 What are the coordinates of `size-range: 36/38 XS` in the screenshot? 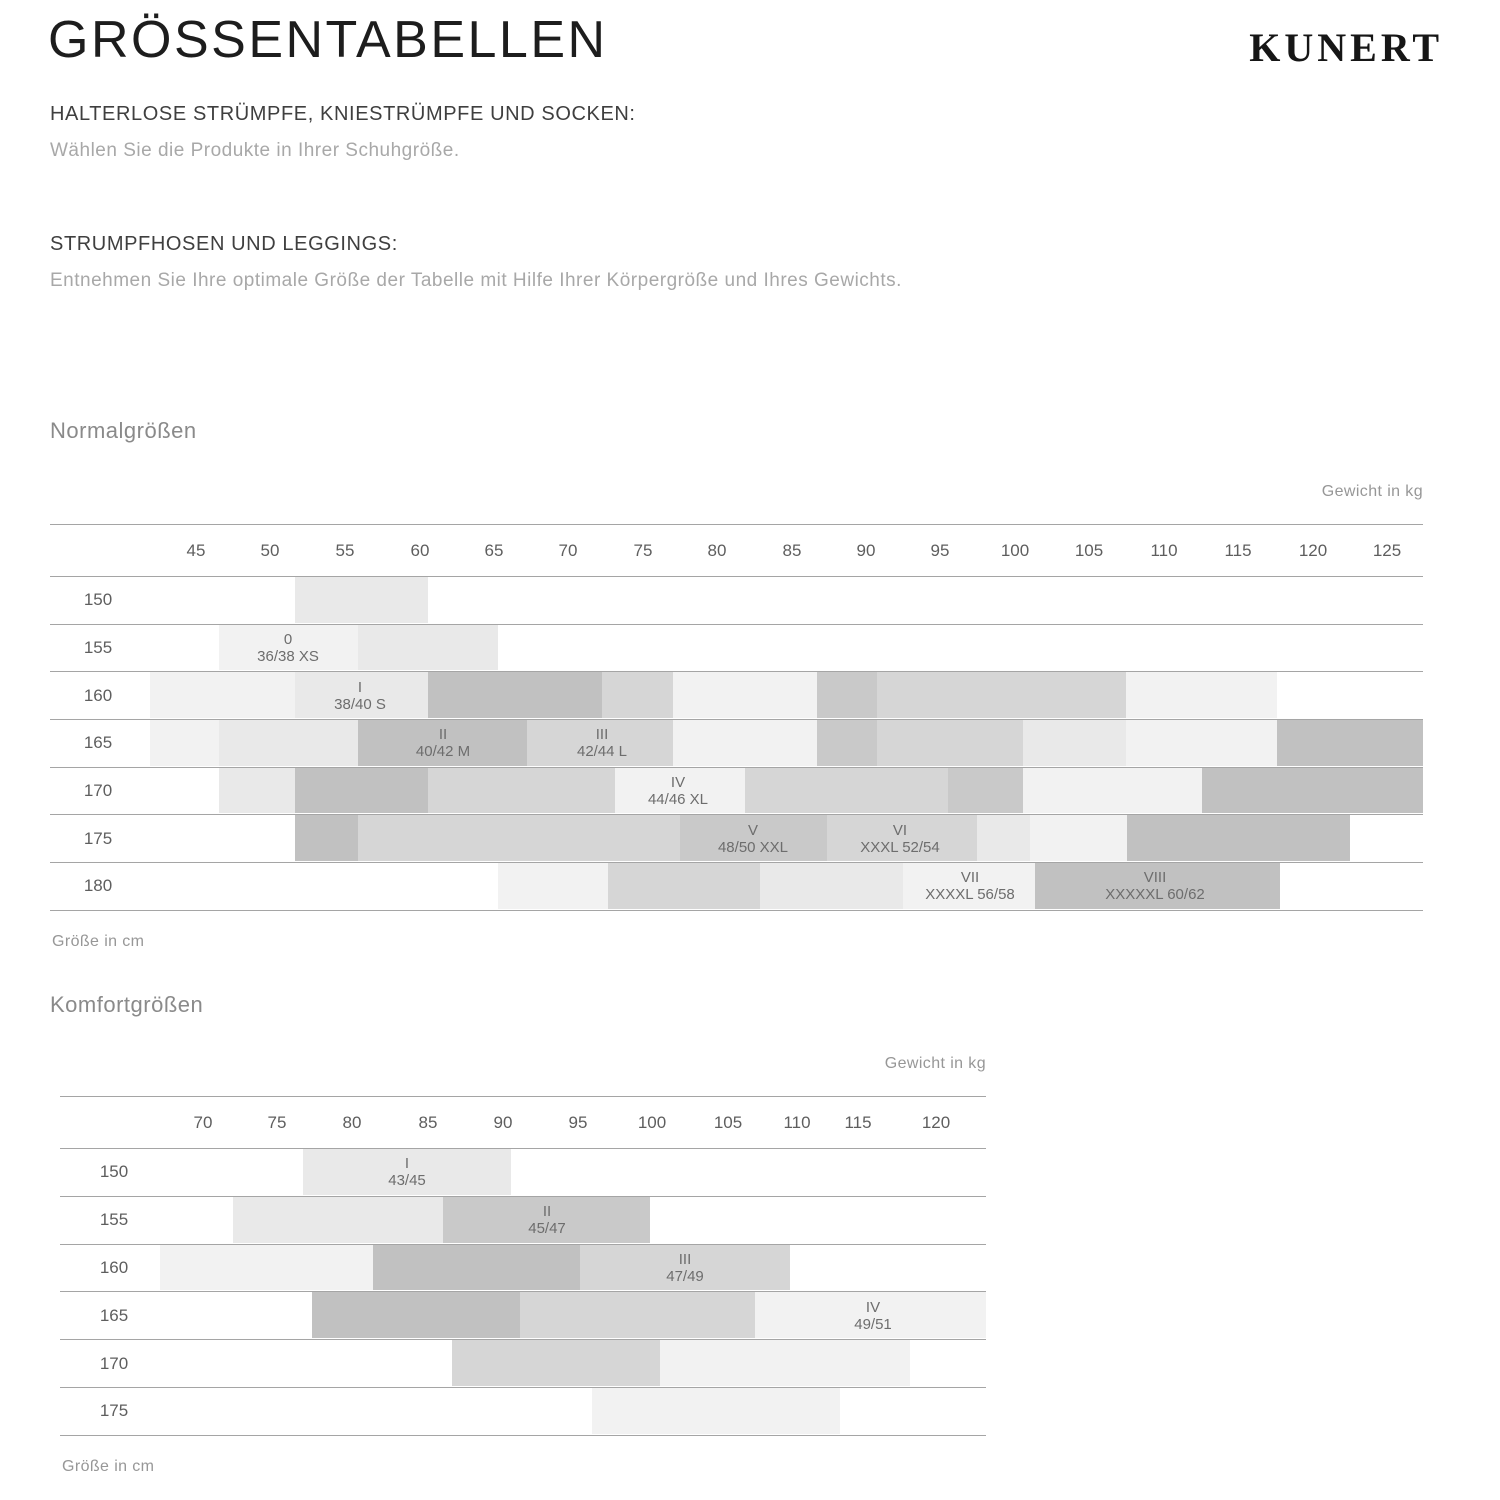 It's located at (288, 657).